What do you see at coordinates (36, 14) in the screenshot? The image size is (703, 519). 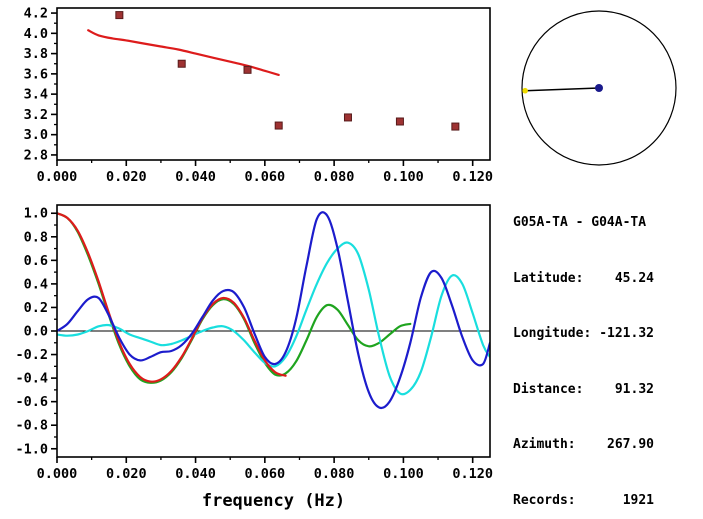 I see `svg-text: 4.2` at bounding box center [36, 14].